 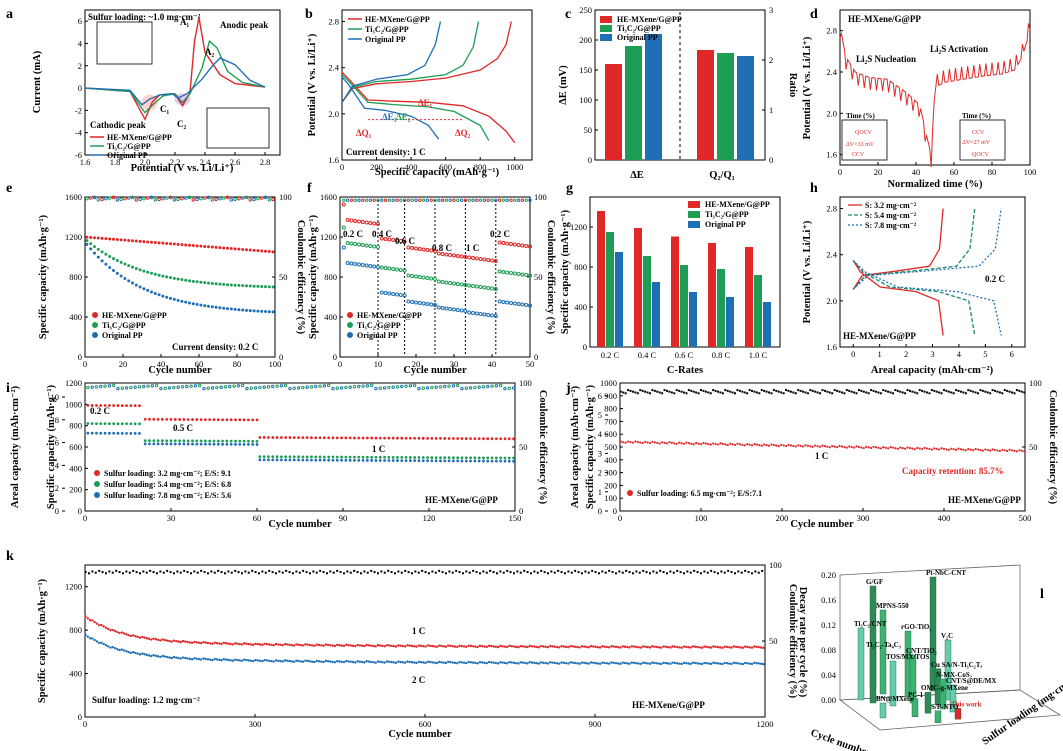 What do you see at coordinates (134, 315) in the screenshot?
I see `panel-e-legend-label: HE-MXene/G@PP` at bounding box center [134, 315].